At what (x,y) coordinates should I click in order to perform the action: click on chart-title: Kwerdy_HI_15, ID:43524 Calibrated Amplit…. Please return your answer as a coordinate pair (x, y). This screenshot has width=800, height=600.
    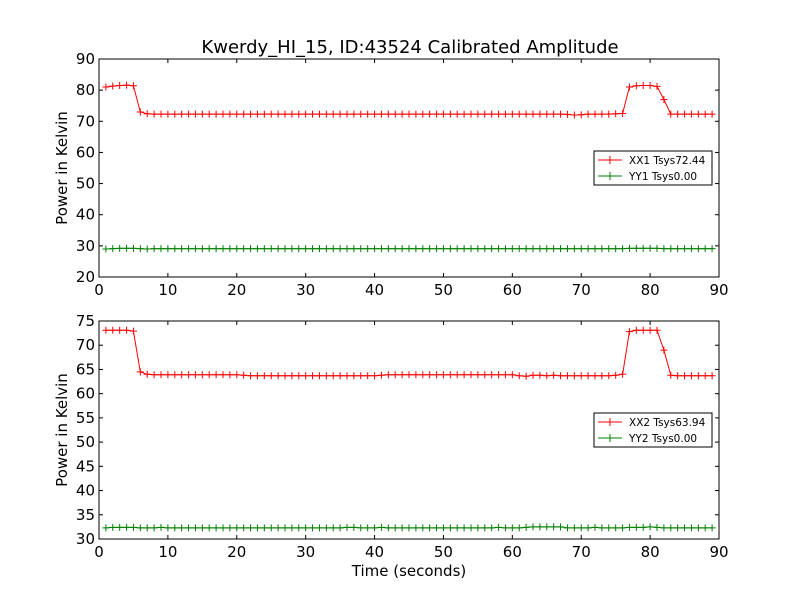
    Looking at the image, I should click on (409, 47).